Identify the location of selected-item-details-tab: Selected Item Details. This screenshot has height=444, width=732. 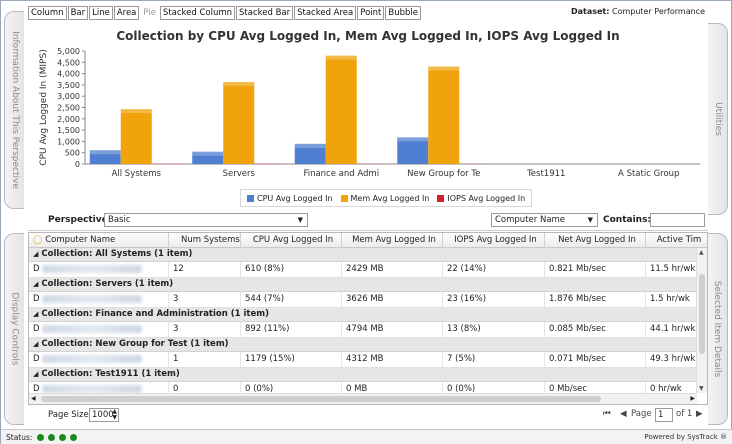
(718, 329).